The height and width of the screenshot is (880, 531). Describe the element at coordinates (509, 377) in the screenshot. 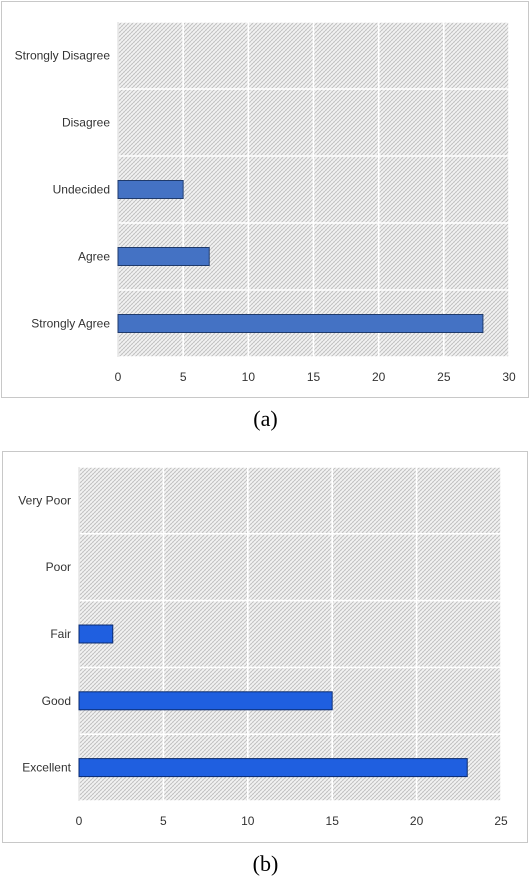

I see `x-tick-label: 30` at that location.